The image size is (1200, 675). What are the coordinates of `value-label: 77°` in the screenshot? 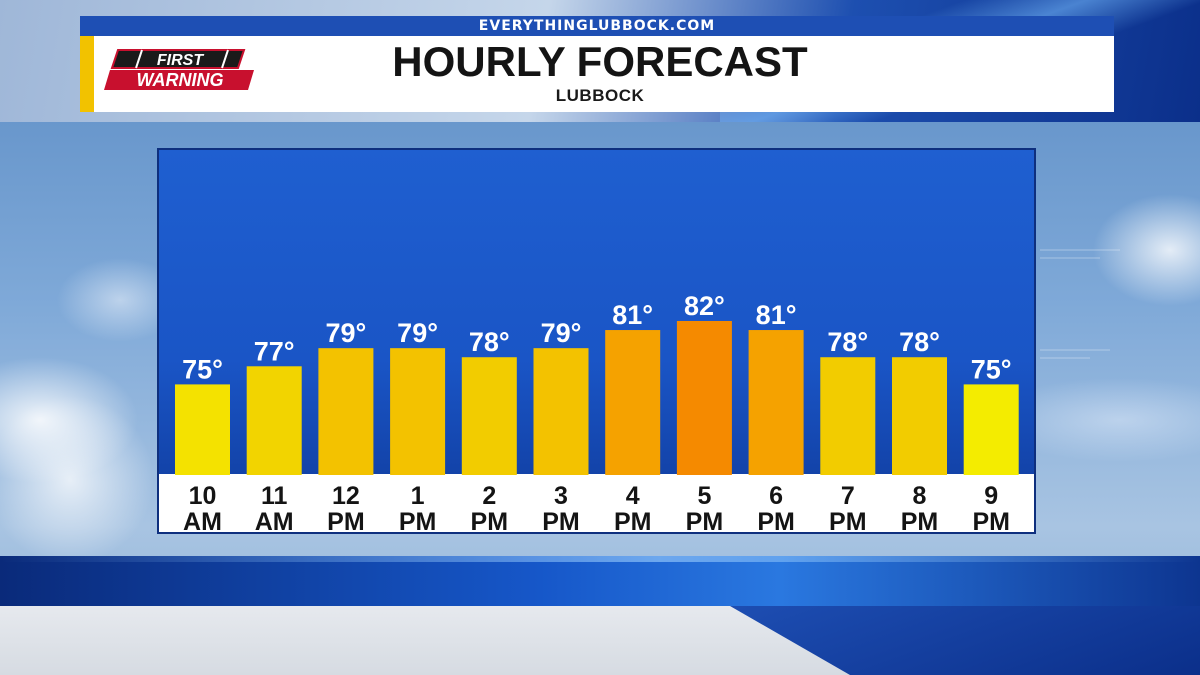 It's located at (274, 351).